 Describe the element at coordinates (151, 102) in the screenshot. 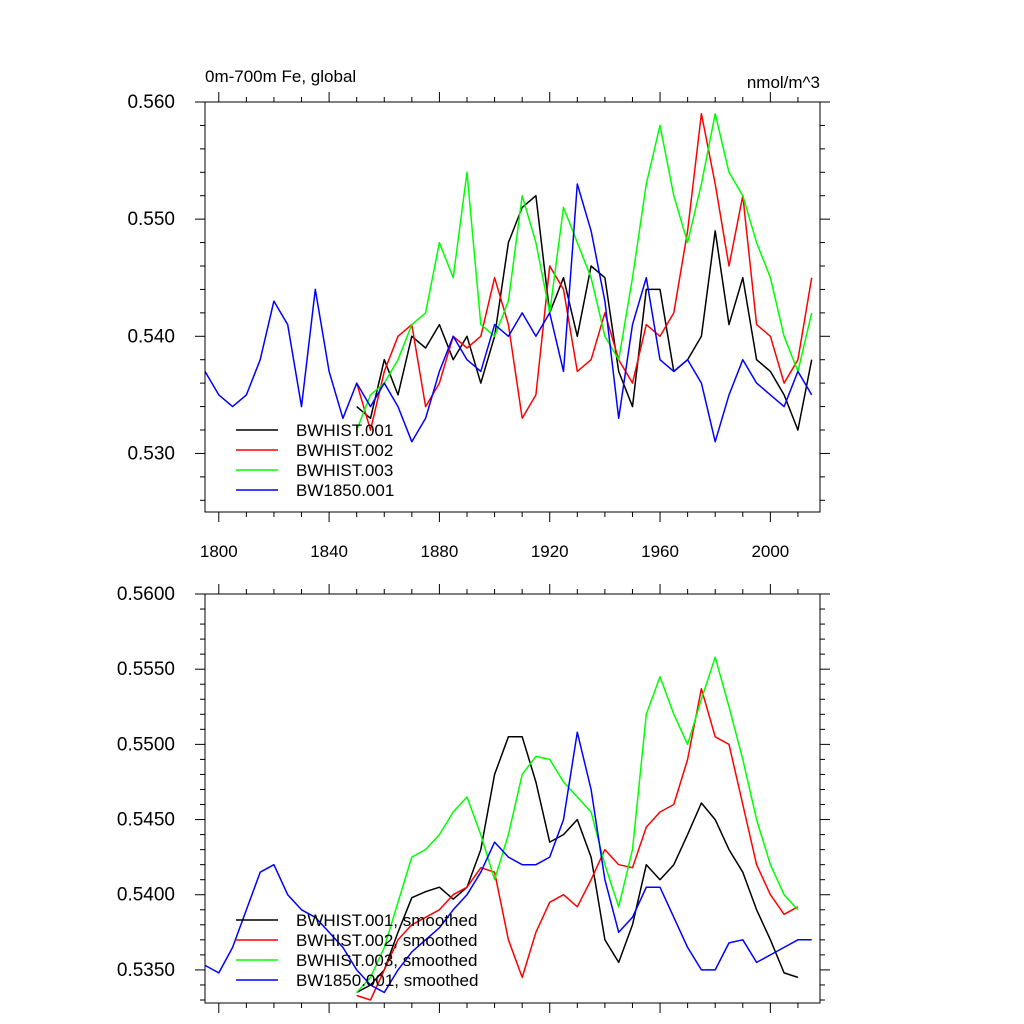

I see `y-tick-label-0-3: 0.560` at that location.